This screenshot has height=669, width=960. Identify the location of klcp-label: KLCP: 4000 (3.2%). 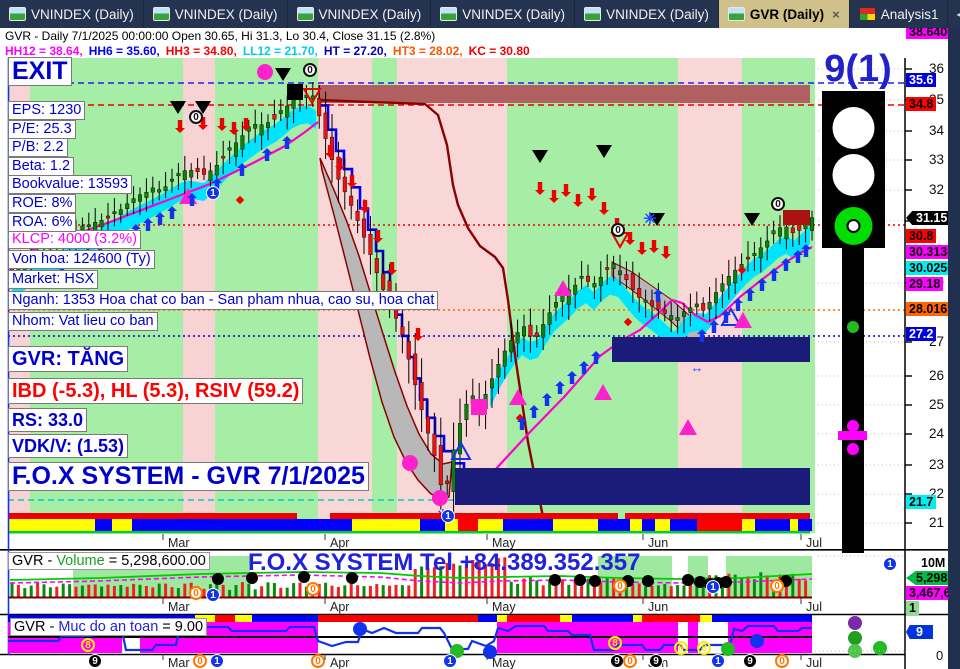
(74, 239).